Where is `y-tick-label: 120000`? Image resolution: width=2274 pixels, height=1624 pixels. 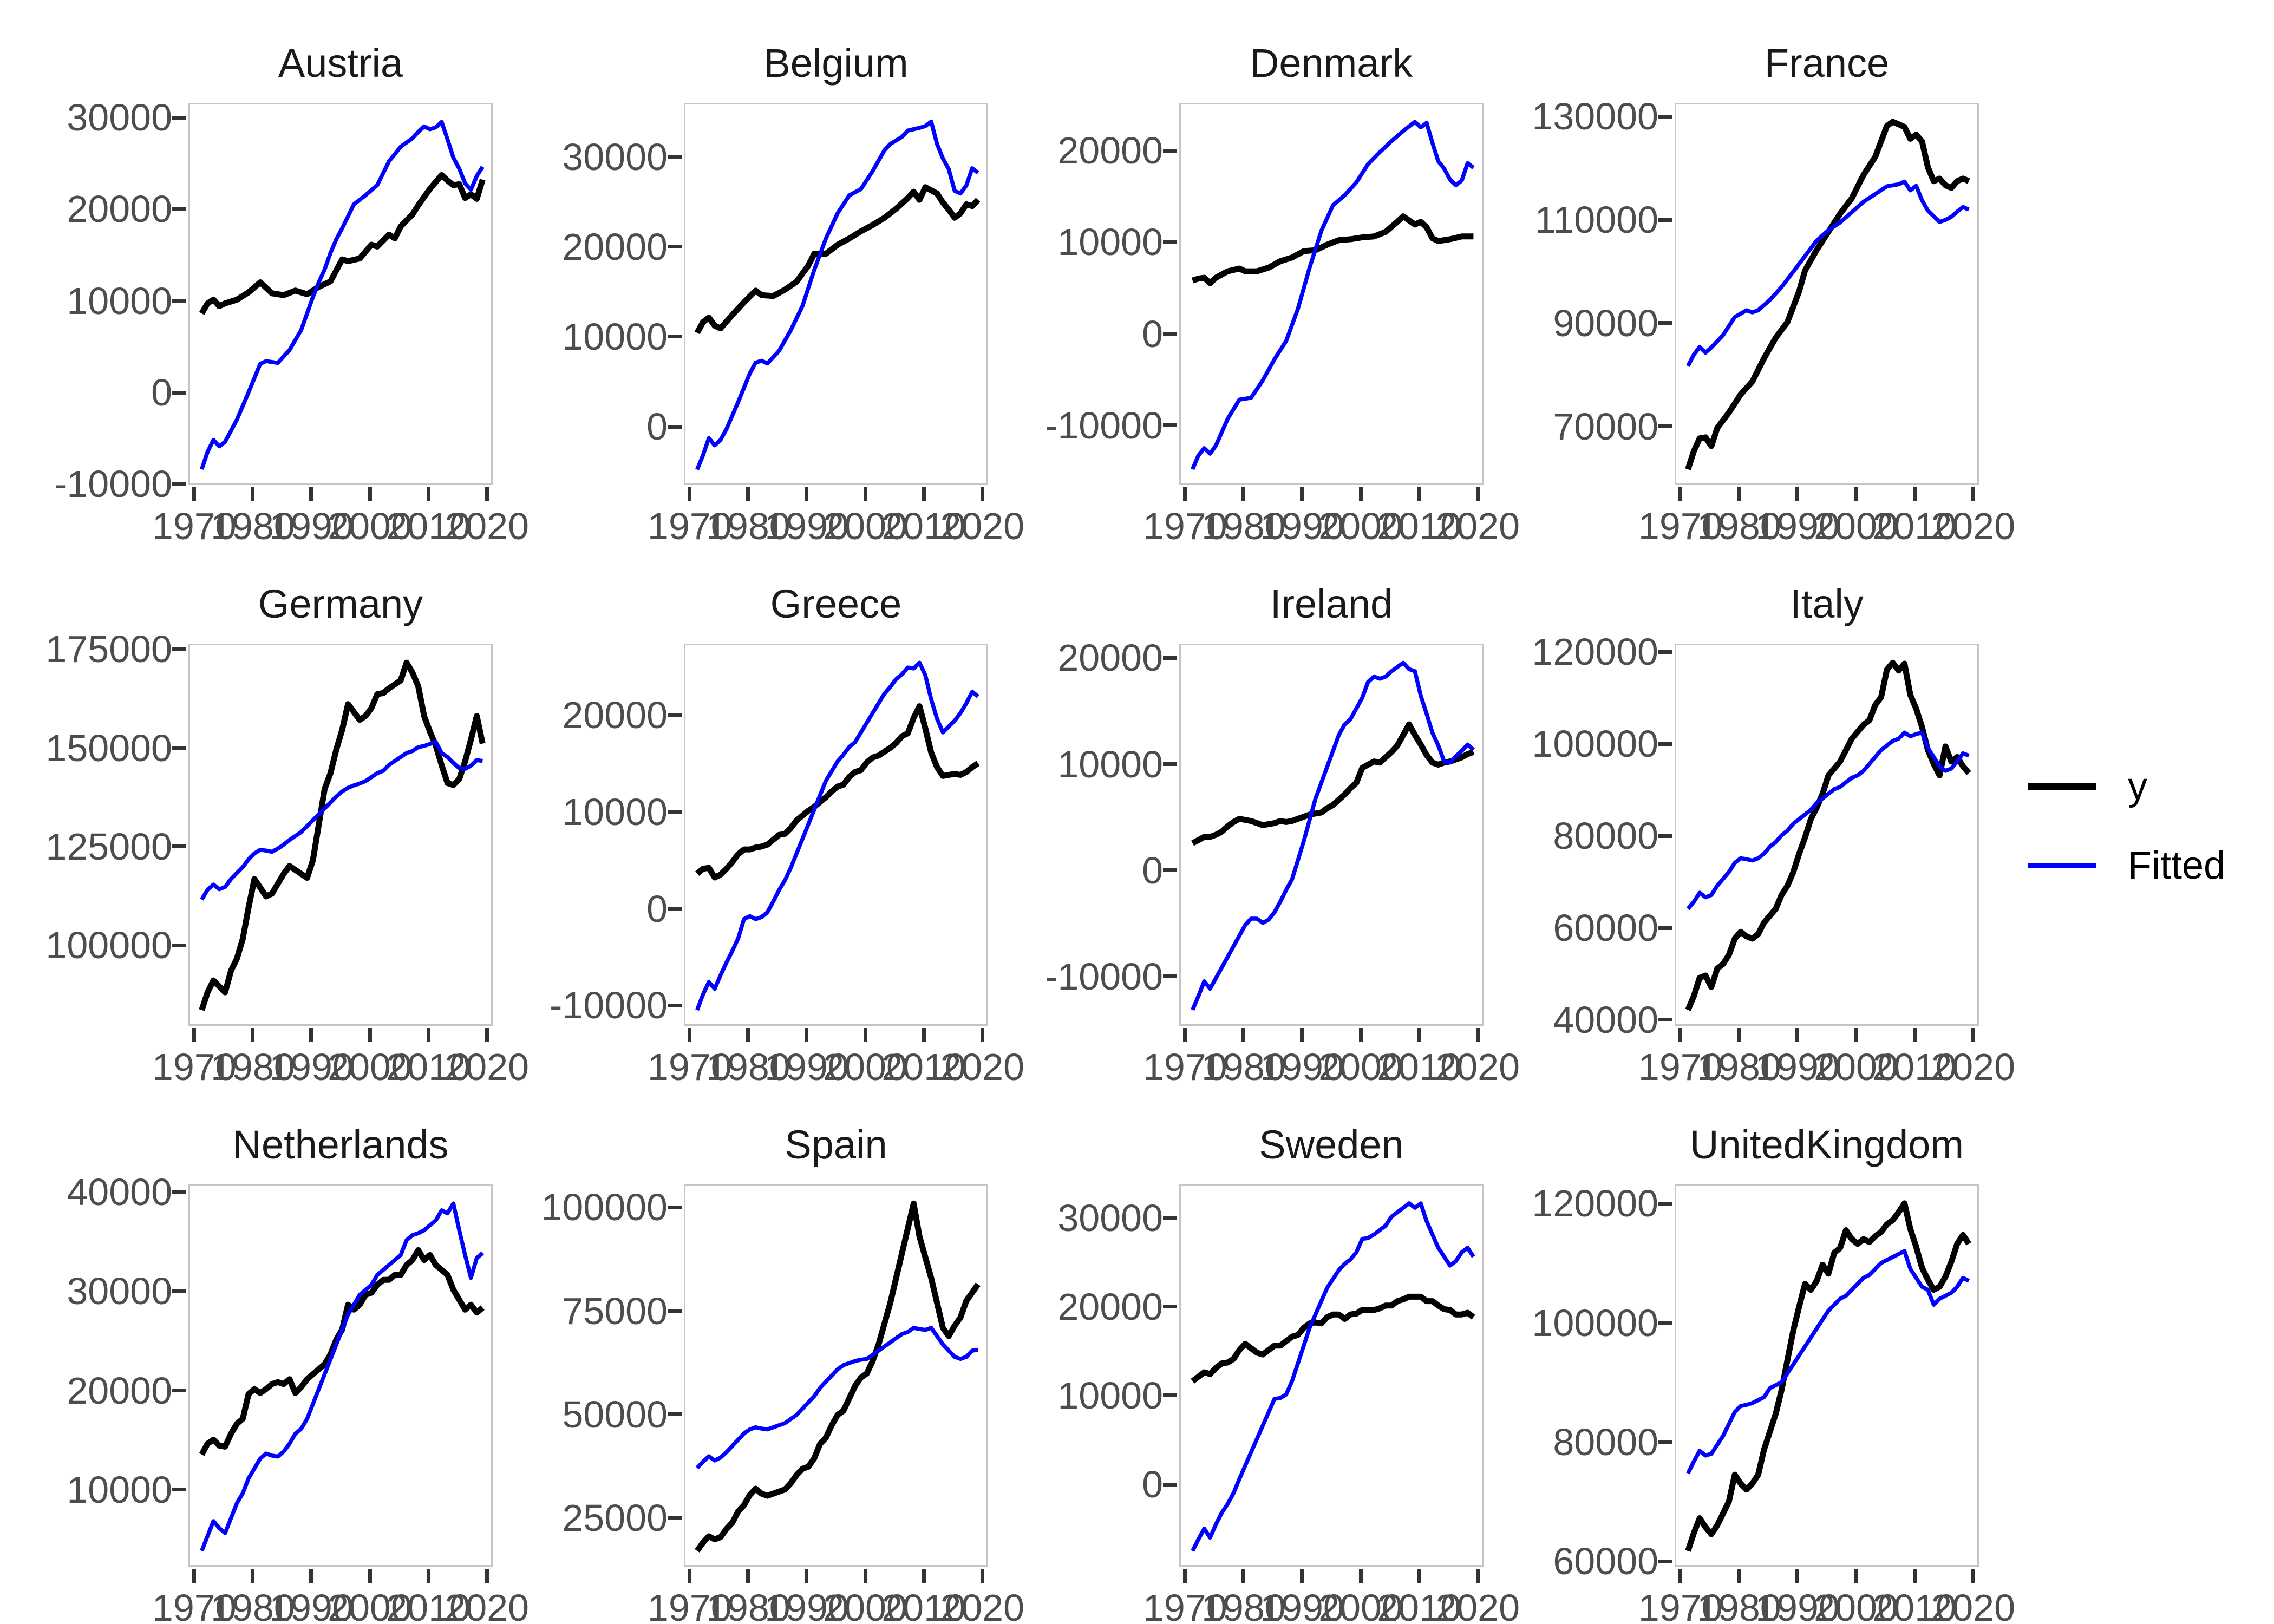 y-tick-label: 120000 is located at coordinates (1595, 1203).